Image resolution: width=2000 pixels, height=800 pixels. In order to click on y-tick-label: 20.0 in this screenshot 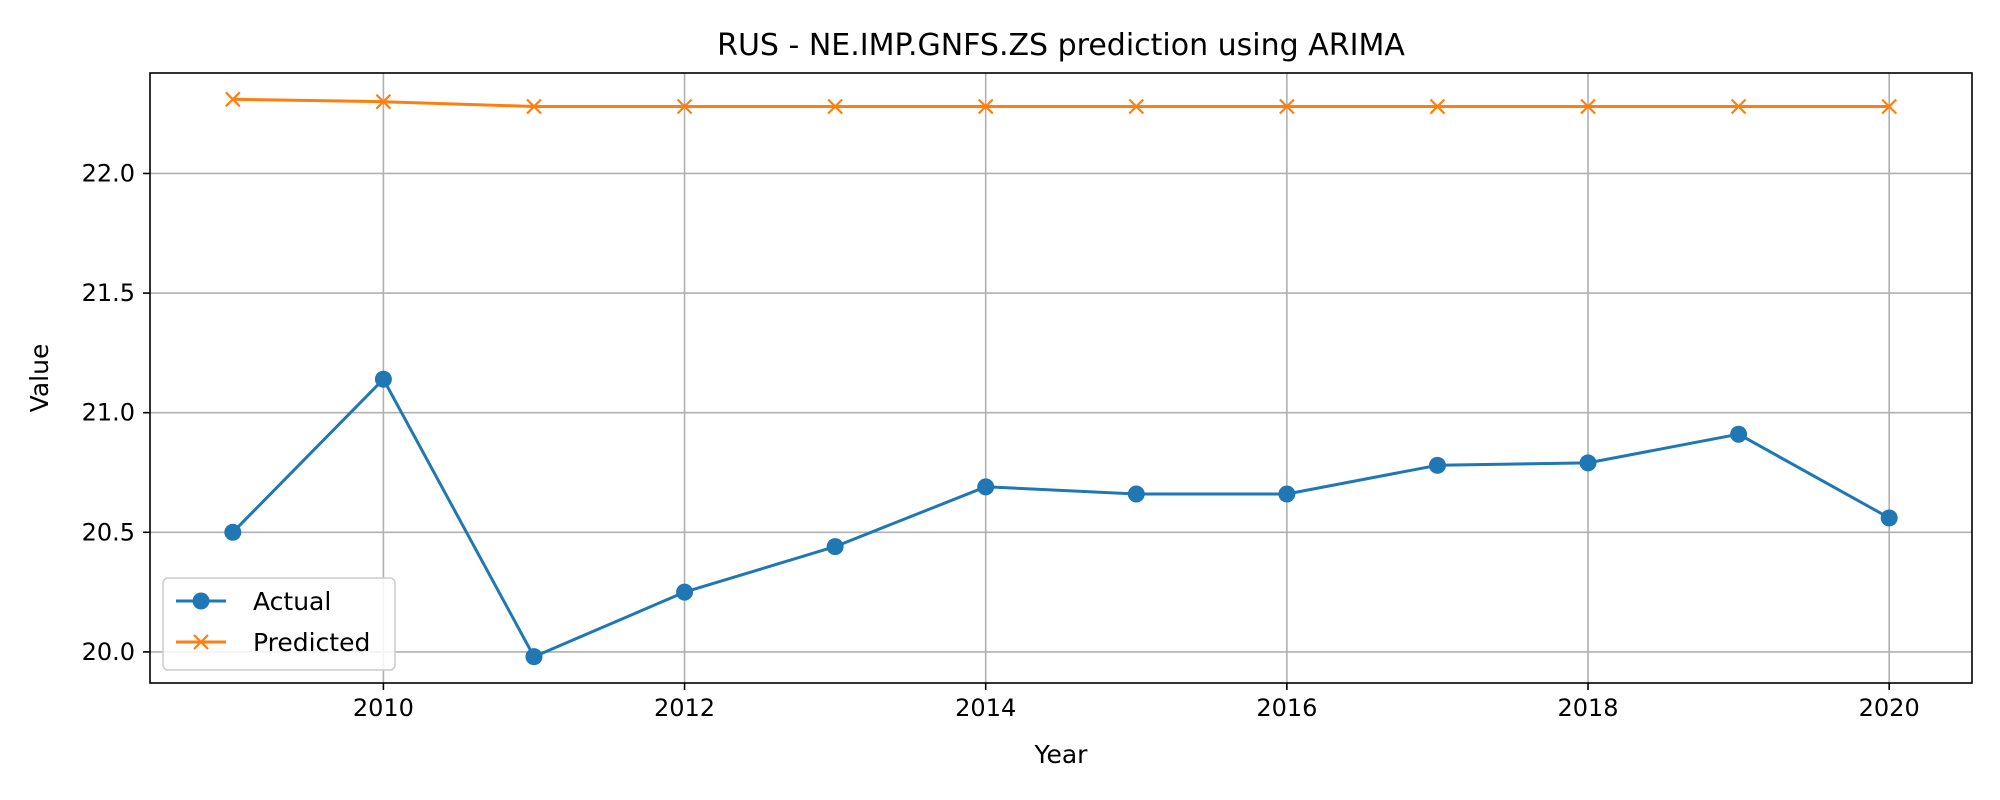, I will do `click(108, 652)`.